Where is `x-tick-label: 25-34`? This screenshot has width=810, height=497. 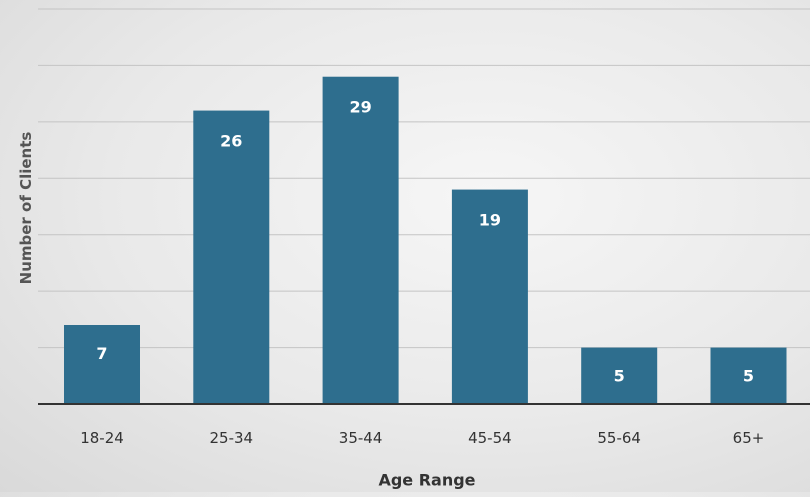
x-tick-label: 25-34 is located at coordinates (232, 438).